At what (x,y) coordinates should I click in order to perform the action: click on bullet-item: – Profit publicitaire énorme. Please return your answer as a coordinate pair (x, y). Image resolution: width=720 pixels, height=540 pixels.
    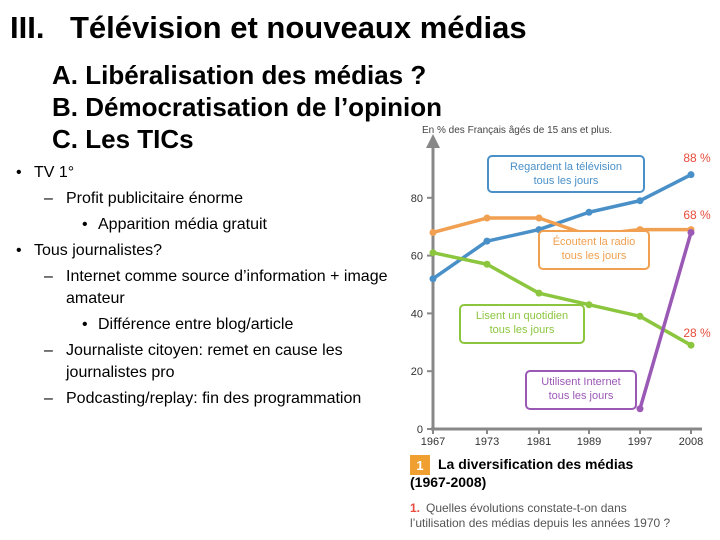
    Looking at the image, I should click on (204, 199).